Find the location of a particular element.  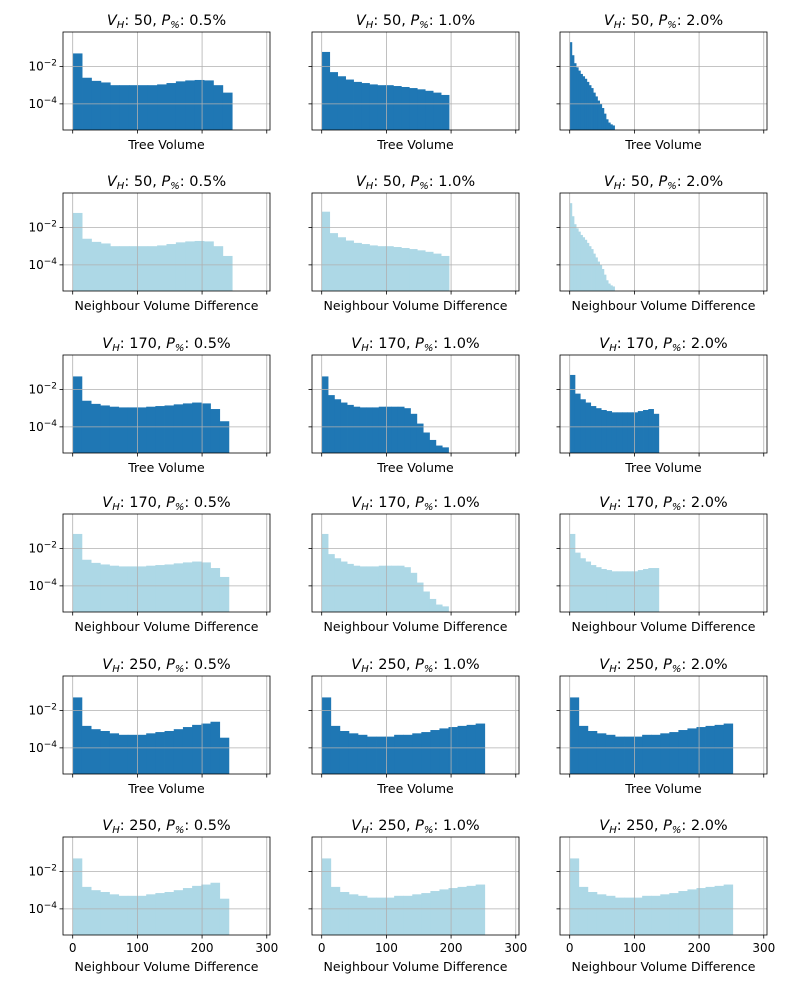

subplot-title: VH: 50, P%: 1.0% is located at coordinates (415, 183).